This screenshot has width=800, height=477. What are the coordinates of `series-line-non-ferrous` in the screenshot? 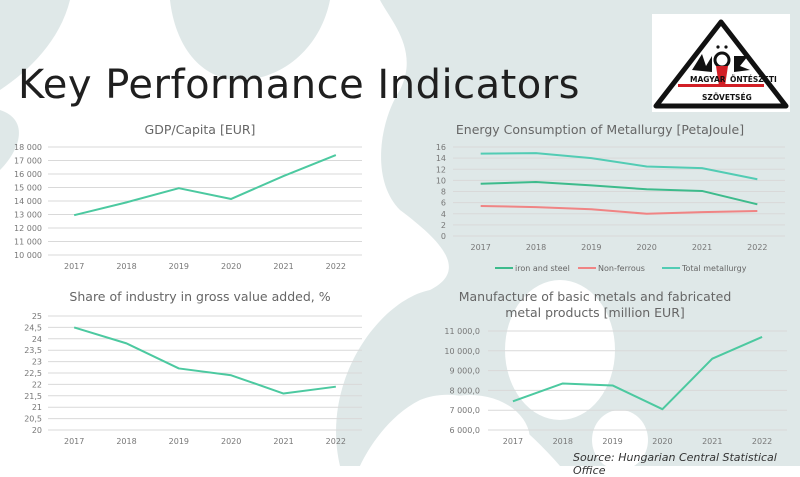 It's located at (619, 210).